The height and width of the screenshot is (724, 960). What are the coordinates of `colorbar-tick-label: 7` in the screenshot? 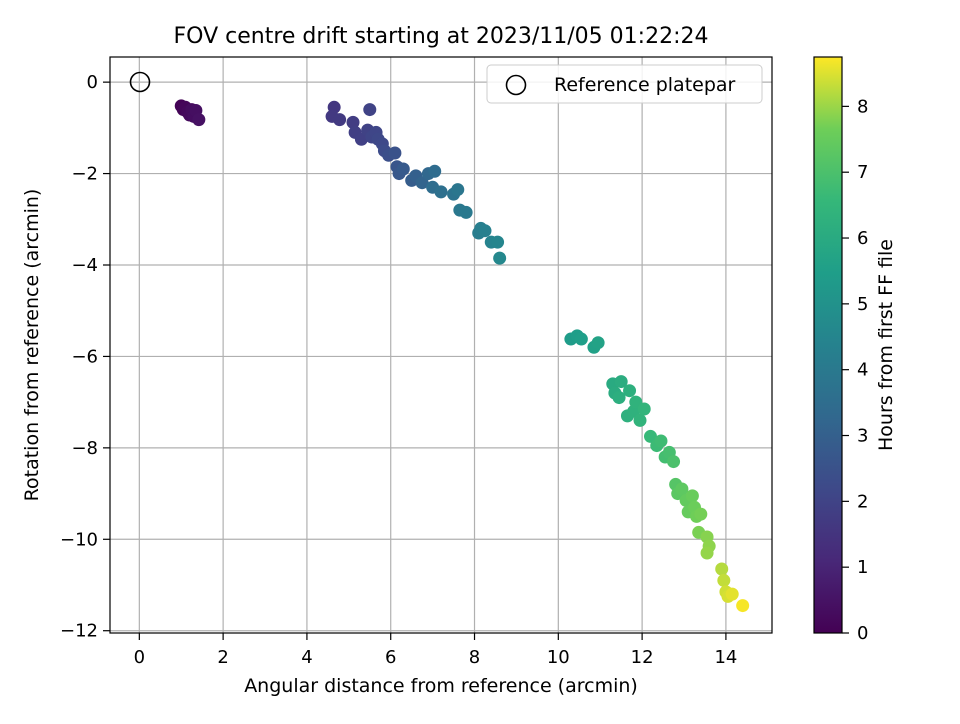 It's located at (862, 172).